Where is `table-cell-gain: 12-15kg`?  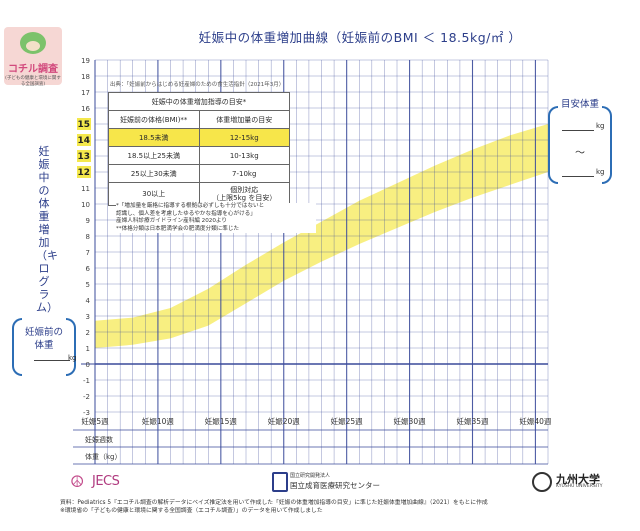
table-cell-gain: 12-15kg is located at coordinates (244, 137).